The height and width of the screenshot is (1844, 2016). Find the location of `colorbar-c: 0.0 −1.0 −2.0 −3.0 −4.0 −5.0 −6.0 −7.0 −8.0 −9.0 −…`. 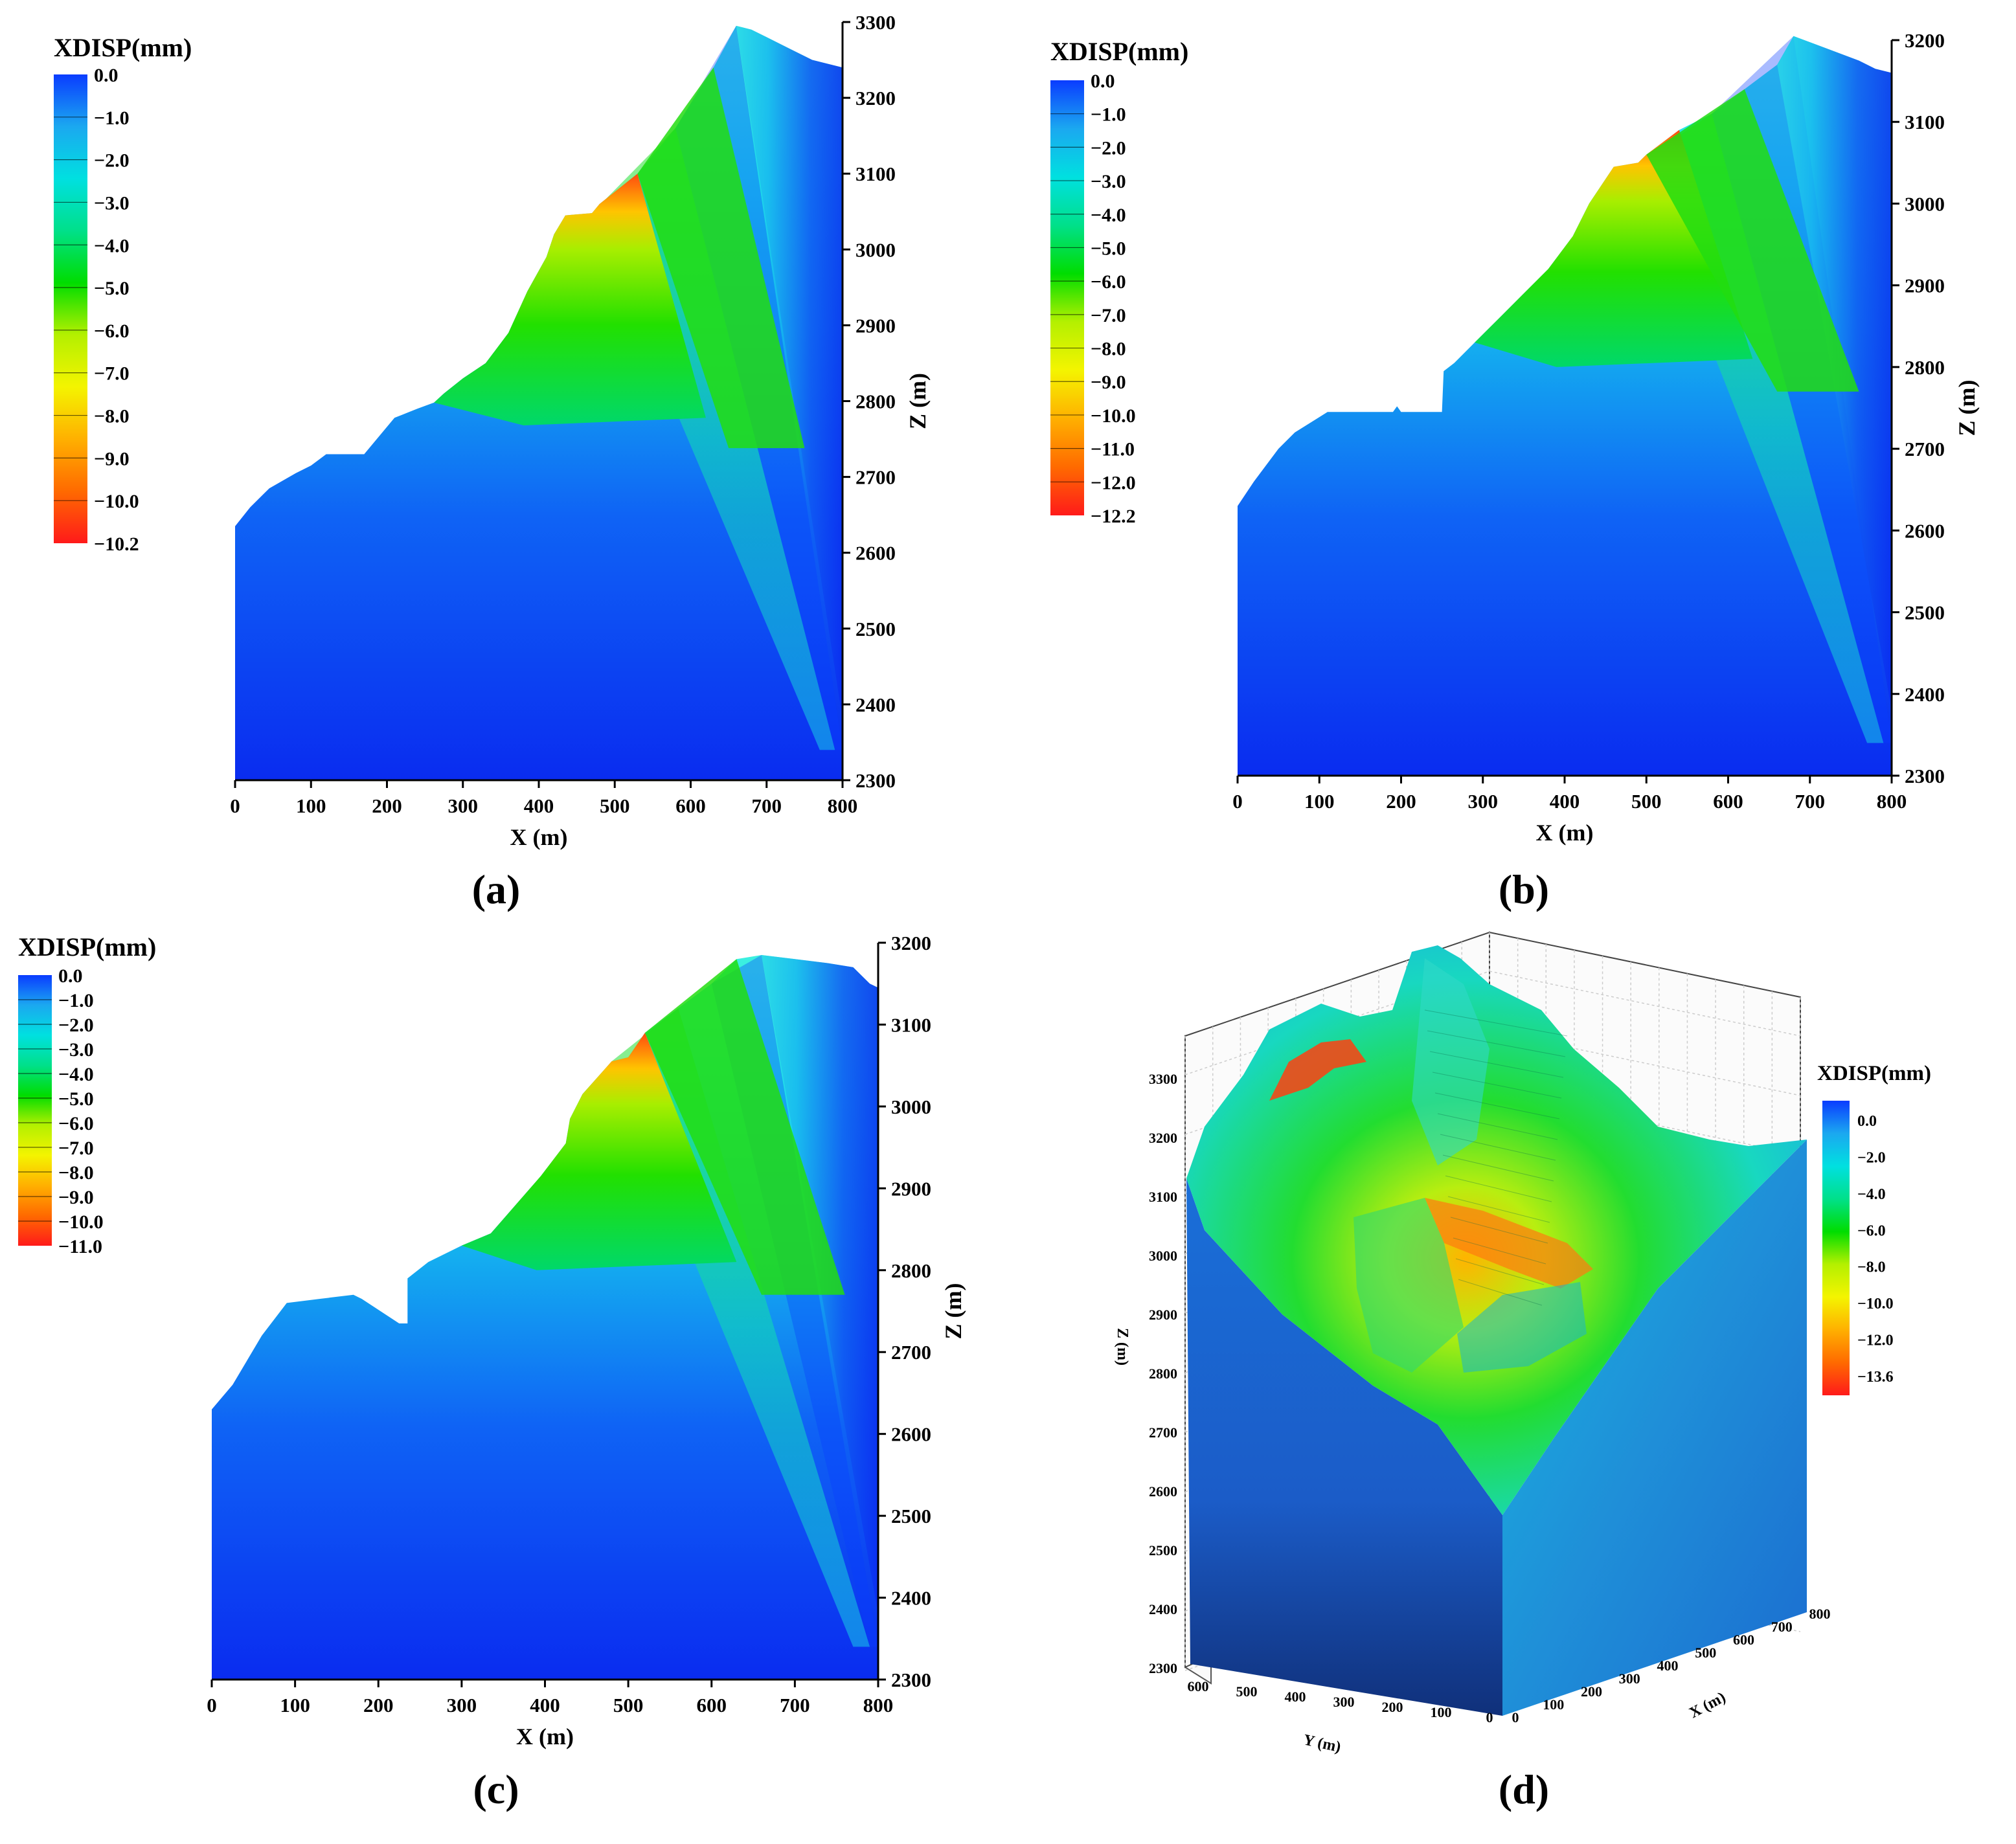

colorbar-c: 0.0 −1.0 −2.0 −3.0 −4.0 −5.0 −6.0 −7.0 −8.0 −9.0 −… is located at coordinates (61, 1111).